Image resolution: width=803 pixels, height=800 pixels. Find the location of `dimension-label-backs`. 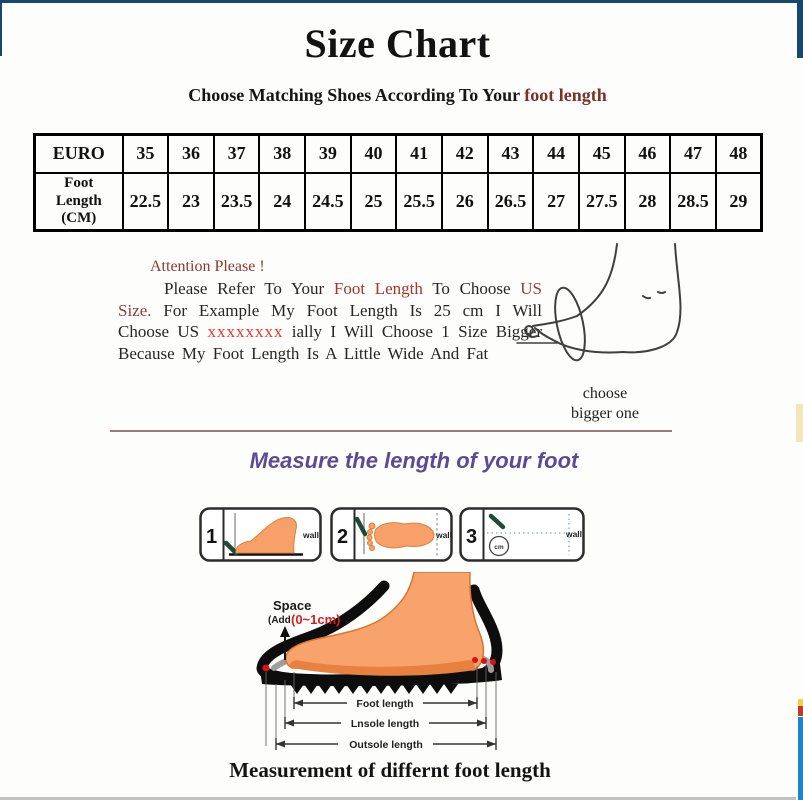

dimension-label-backs is located at coordinates (385, 723).